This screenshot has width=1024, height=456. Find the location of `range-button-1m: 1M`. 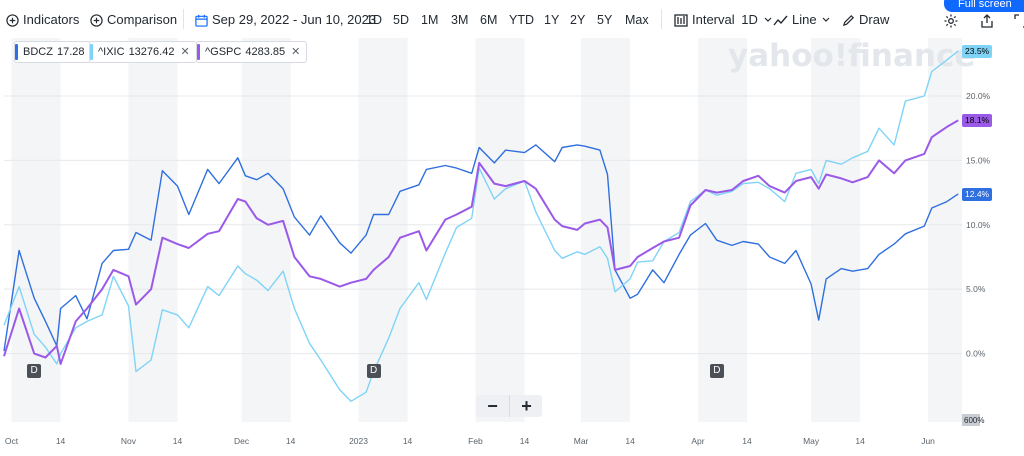

range-button-1m: 1M is located at coordinates (430, 20).